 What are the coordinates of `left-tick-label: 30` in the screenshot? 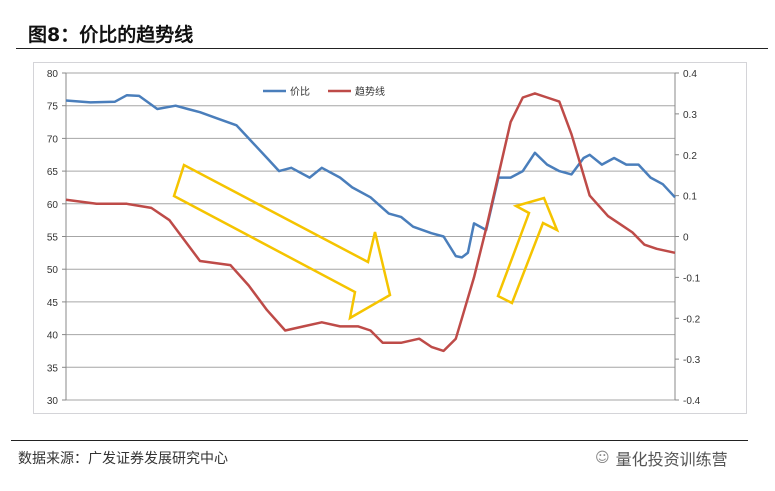 It's located at (53, 401).